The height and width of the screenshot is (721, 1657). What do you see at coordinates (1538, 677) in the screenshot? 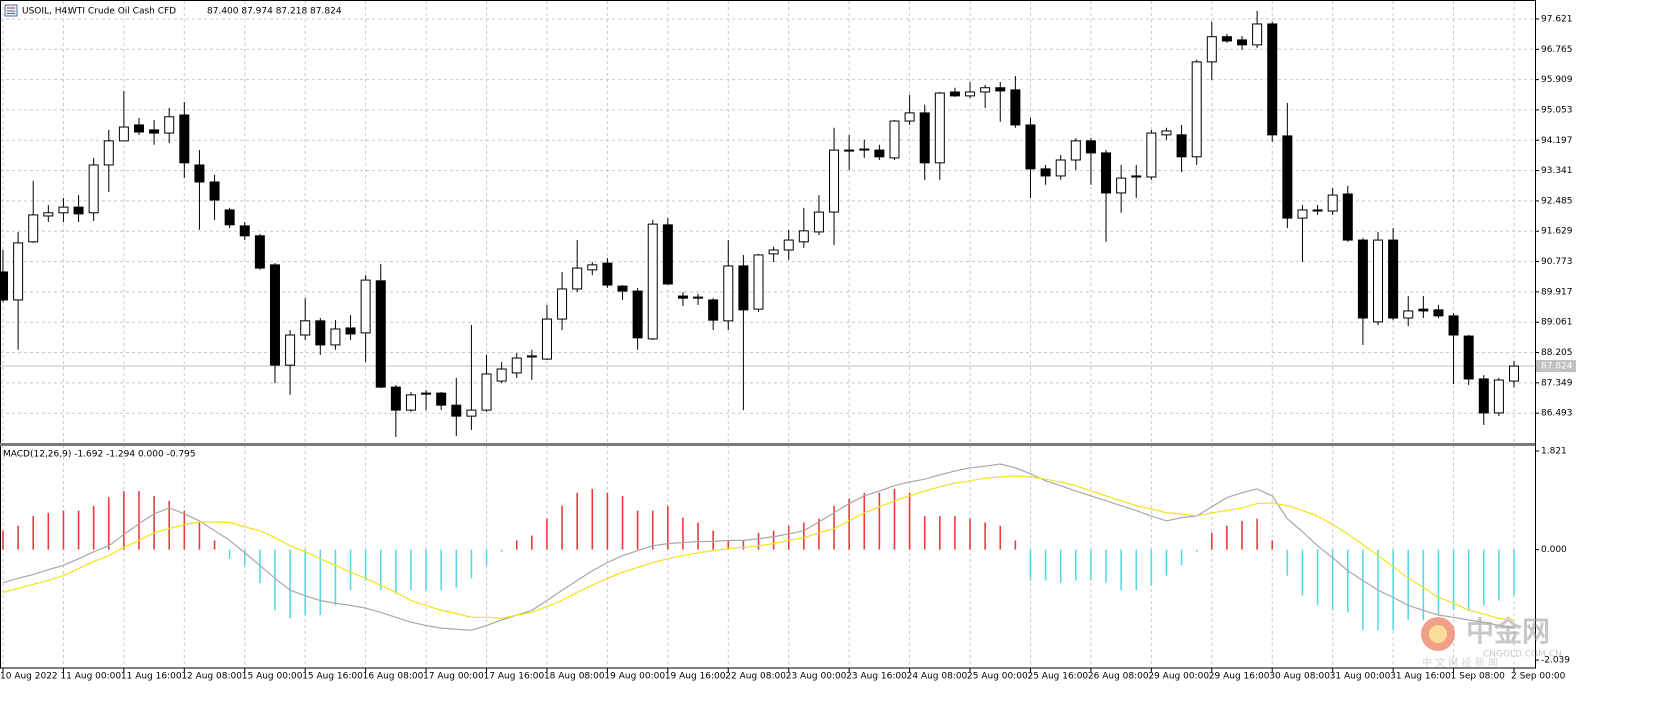
I see `x-tick-label: 2 Sep 00:00` at bounding box center [1538, 677].